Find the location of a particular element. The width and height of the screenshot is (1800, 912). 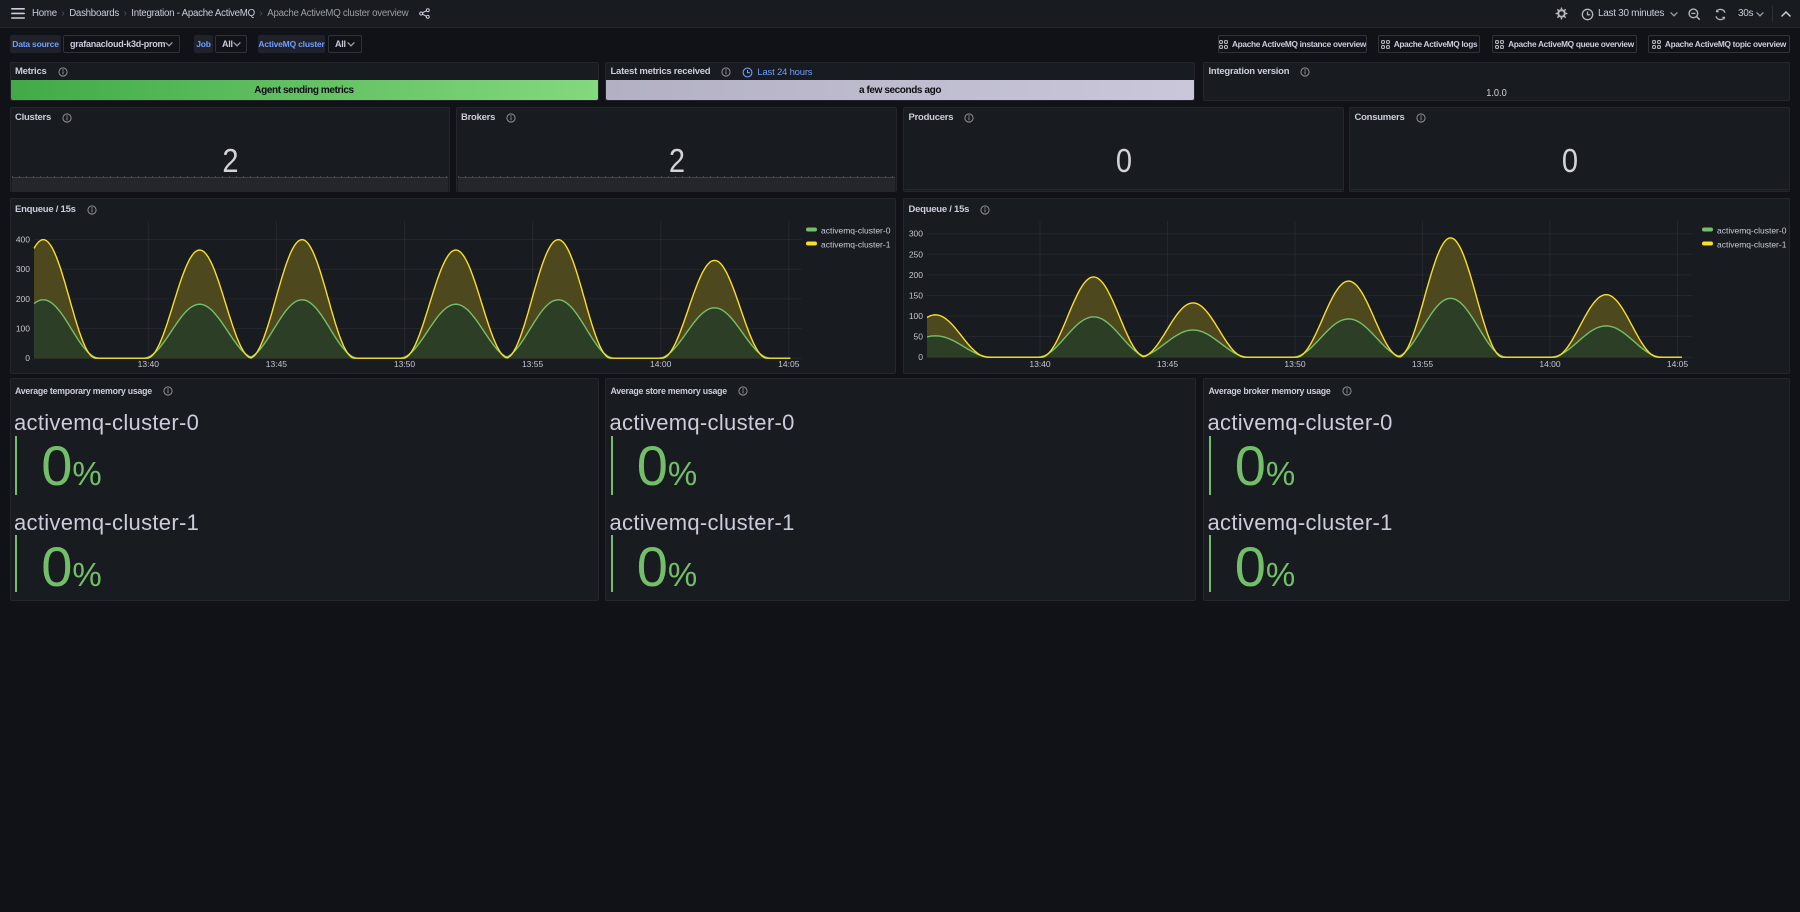

svg-text: 400 is located at coordinates (22, 240).